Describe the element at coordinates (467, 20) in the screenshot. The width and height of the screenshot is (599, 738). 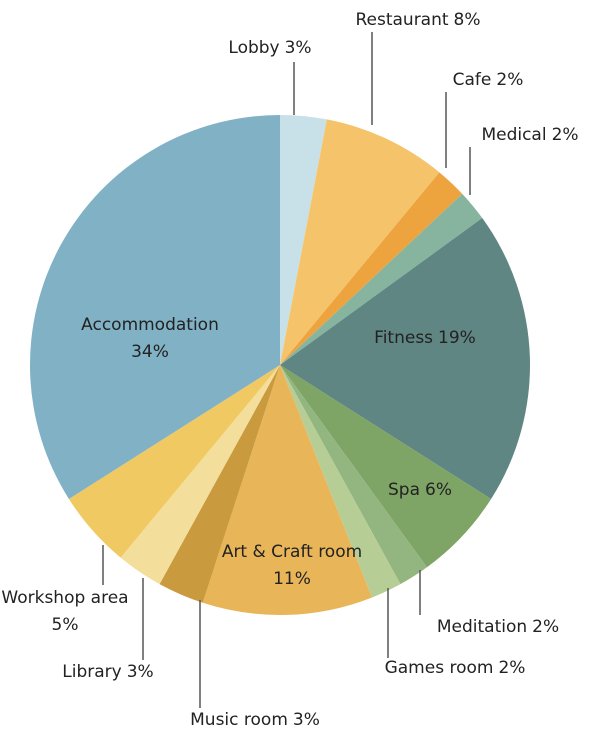
I see `value-label: 8%` at that location.